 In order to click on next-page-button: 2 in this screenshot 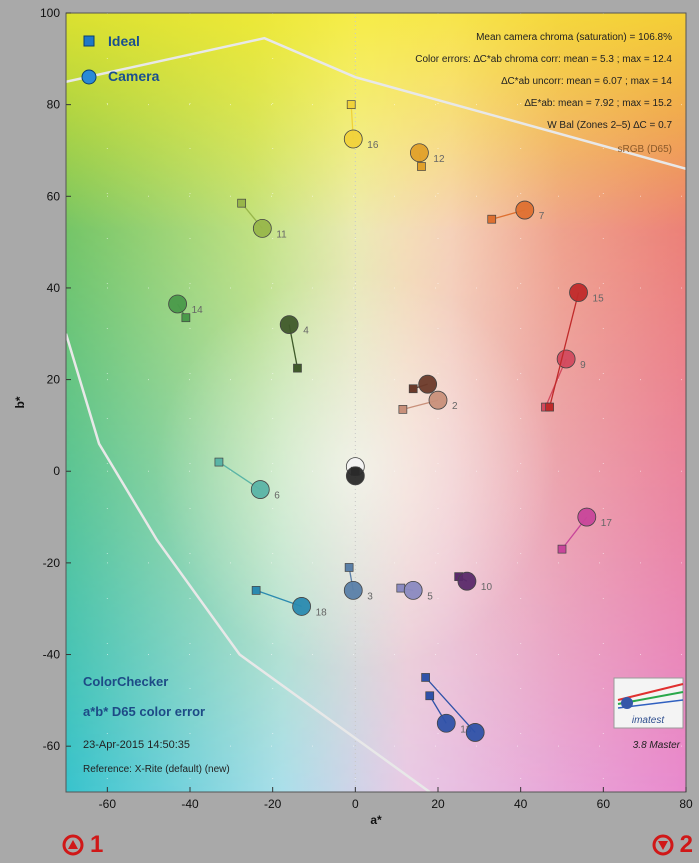, I will do `click(672, 844)`.